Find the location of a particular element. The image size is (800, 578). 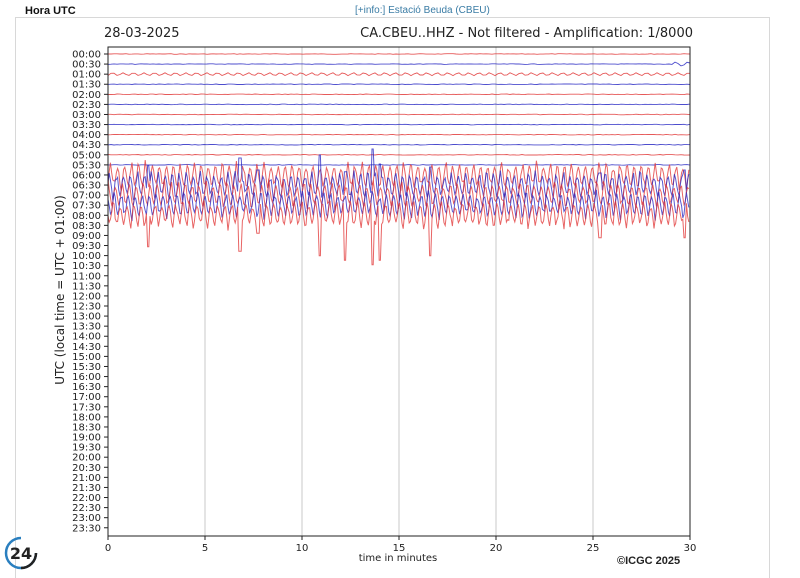

svg-text: 23:30 is located at coordinates (86, 528).